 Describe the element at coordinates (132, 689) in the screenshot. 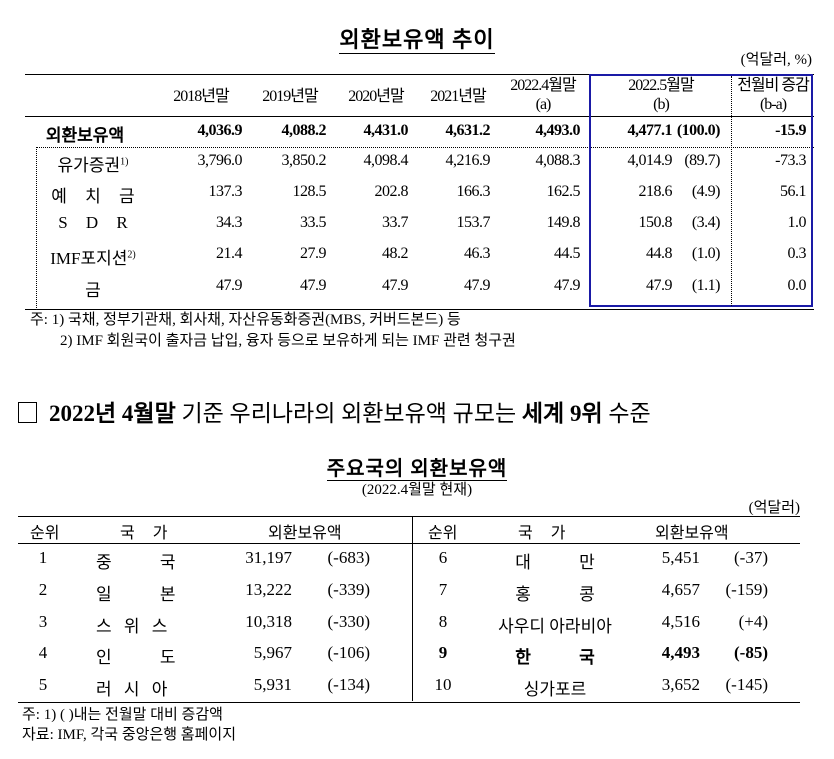

I see `ranking-country: 러 시 아` at that location.